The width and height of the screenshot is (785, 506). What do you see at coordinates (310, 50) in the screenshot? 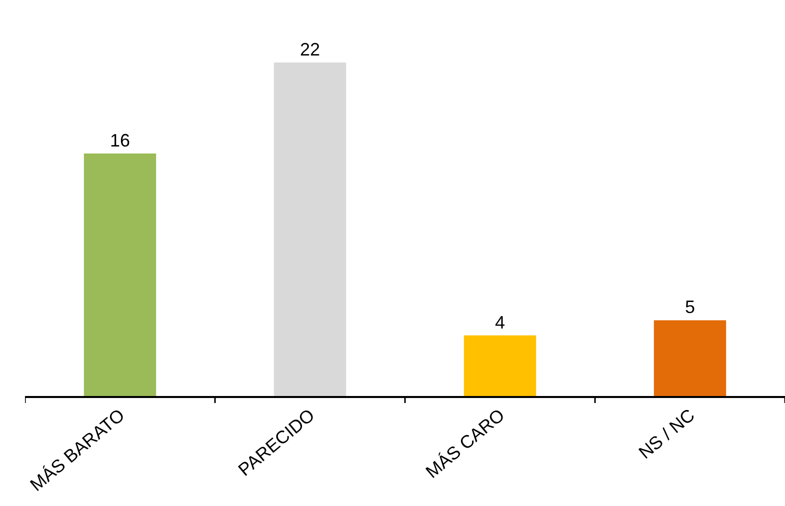
I see `data-label: 22` at bounding box center [310, 50].